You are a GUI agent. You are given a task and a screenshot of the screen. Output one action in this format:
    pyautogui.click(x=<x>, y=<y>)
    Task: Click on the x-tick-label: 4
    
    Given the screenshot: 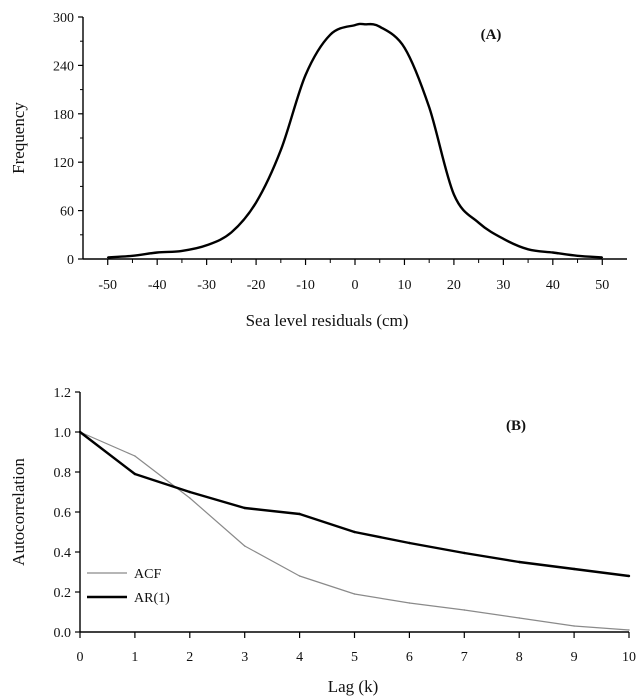 What is the action you would take?
    pyautogui.click(x=299, y=657)
    